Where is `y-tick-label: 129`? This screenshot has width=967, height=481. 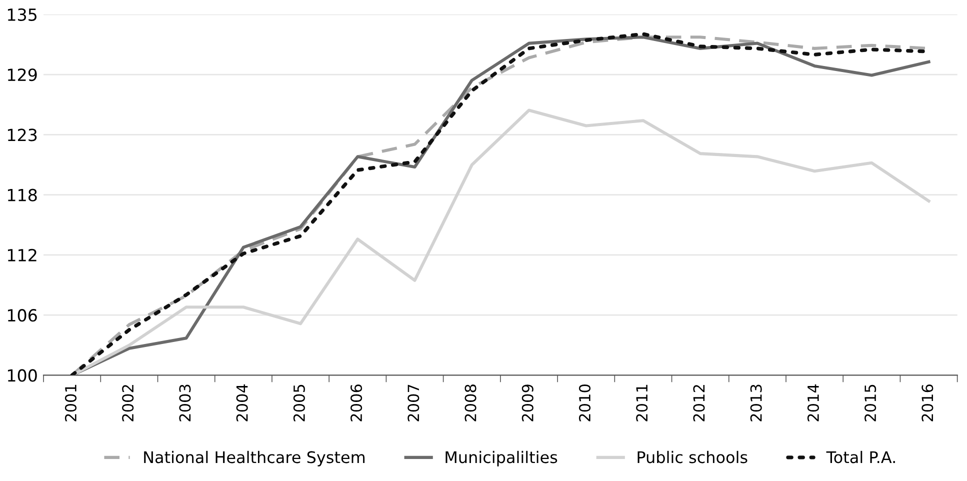 y-tick-label: 129 is located at coordinates (22, 75).